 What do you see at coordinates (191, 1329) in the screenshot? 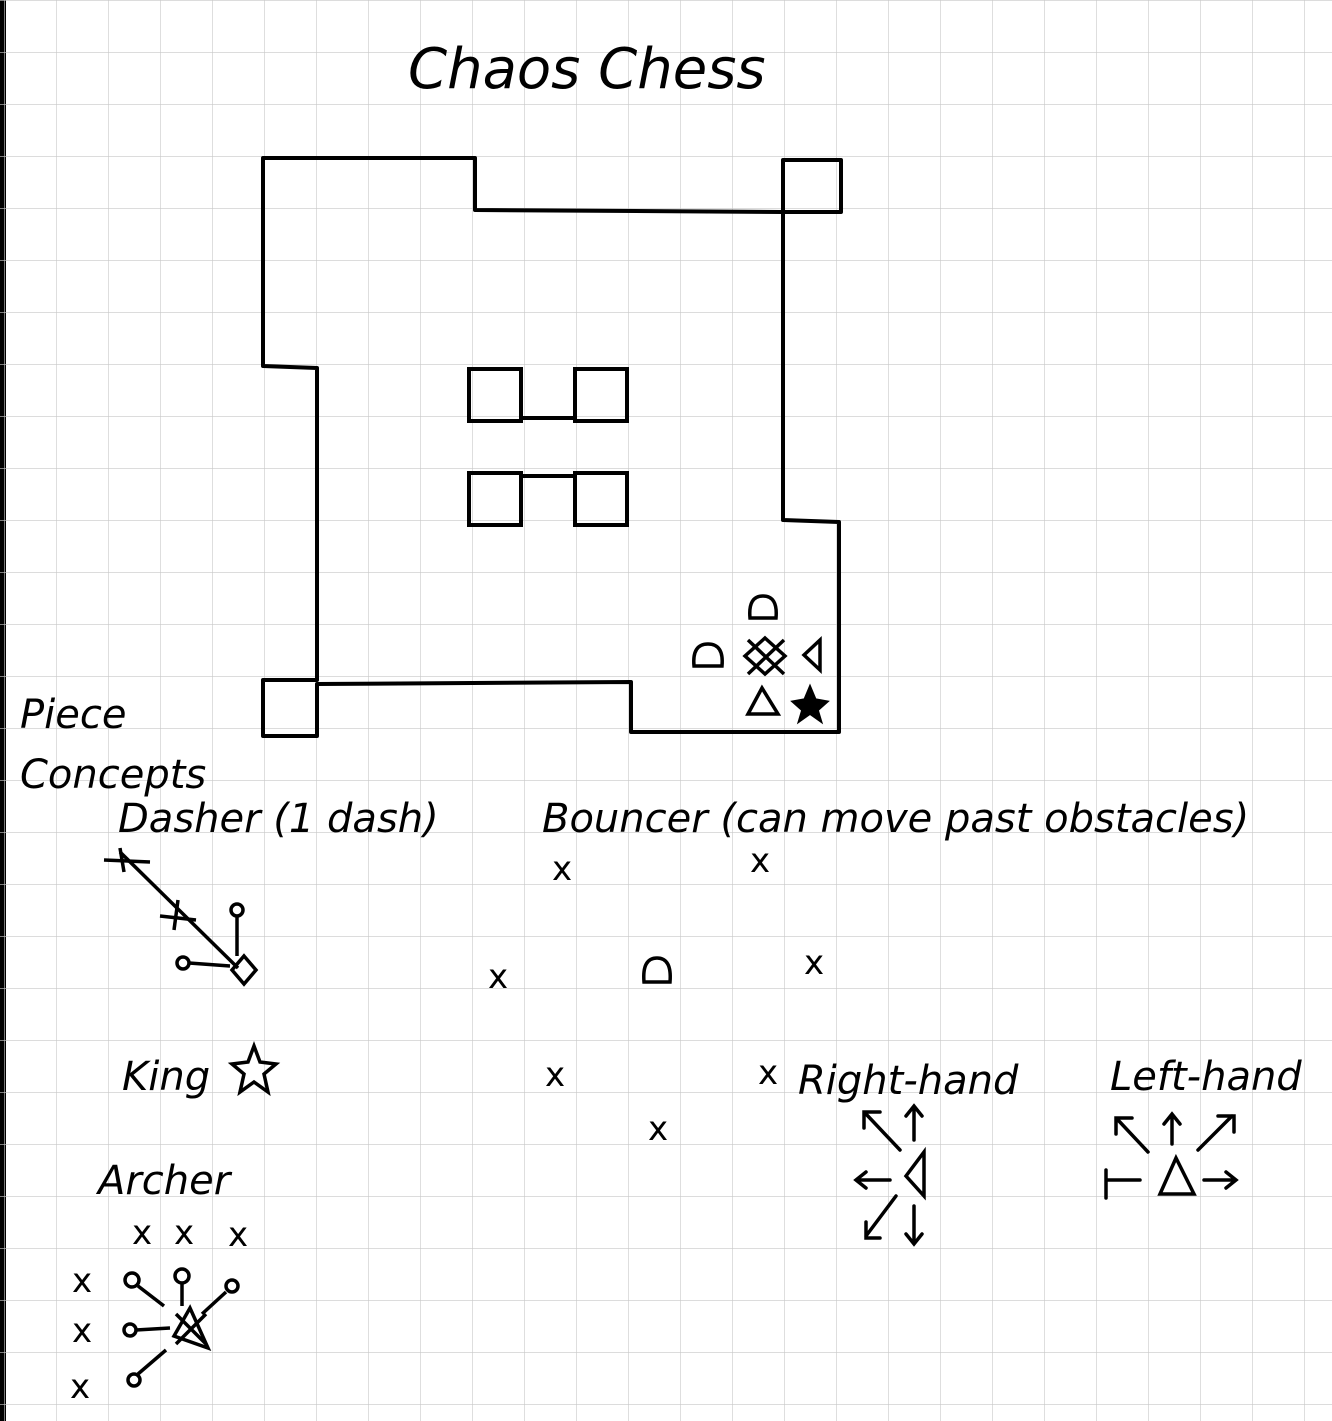
I see `archer-cross-icon` at bounding box center [191, 1329].